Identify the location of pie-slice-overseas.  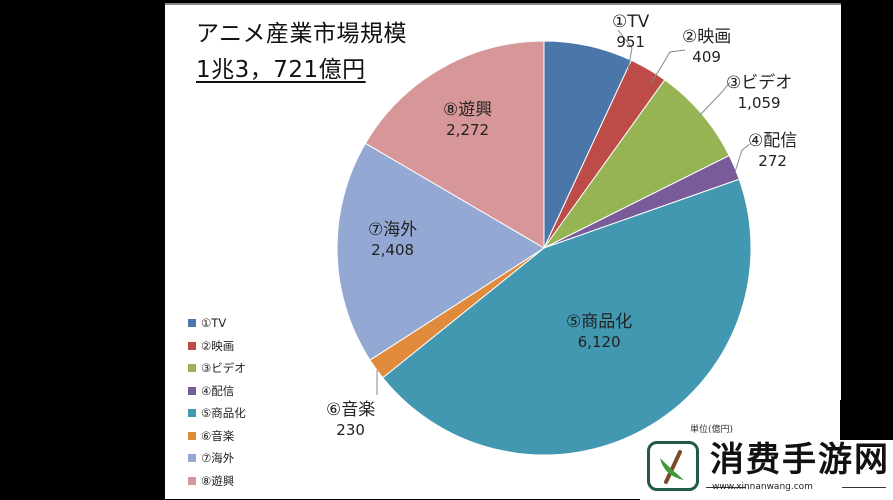
(440, 251).